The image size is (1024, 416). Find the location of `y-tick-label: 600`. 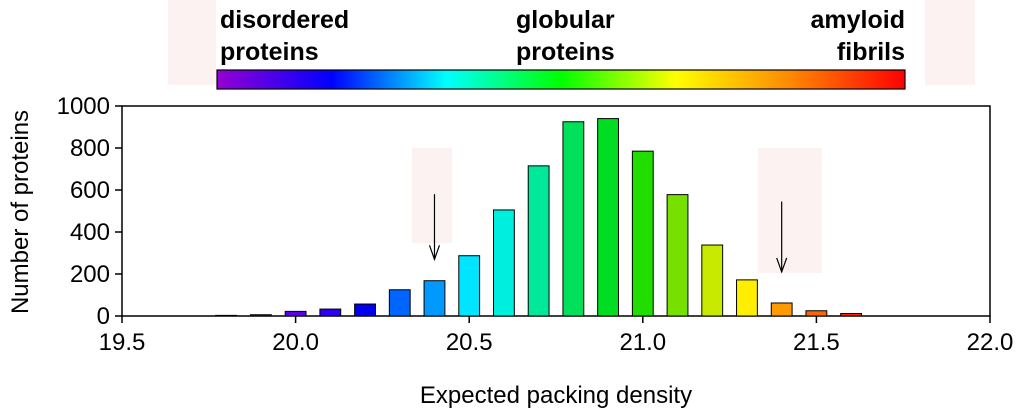

y-tick-label: 600 is located at coordinates (90, 190).